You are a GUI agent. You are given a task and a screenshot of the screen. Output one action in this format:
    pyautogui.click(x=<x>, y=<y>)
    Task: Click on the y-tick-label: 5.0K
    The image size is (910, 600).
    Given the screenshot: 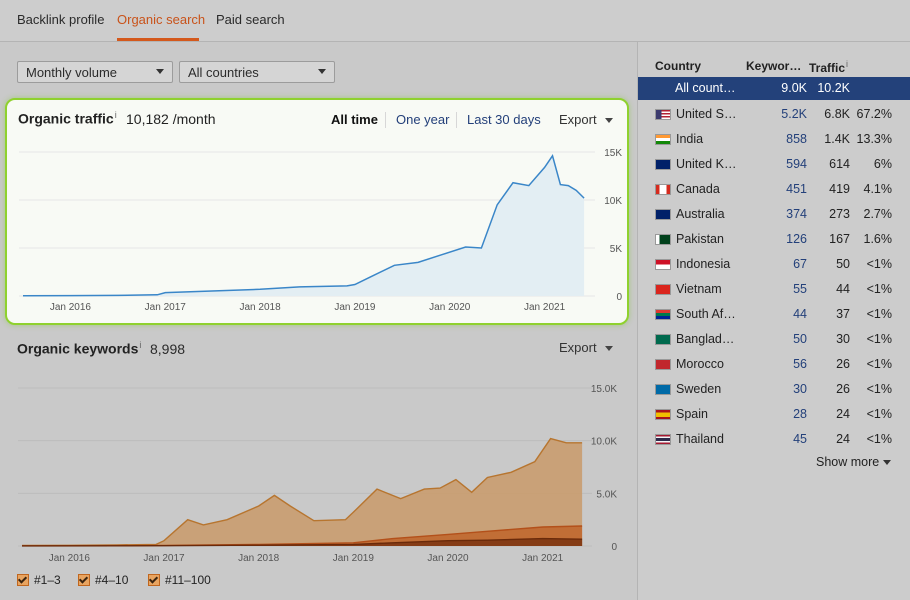 What is the action you would take?
    pyautogui.click(x=606, y=494)
    